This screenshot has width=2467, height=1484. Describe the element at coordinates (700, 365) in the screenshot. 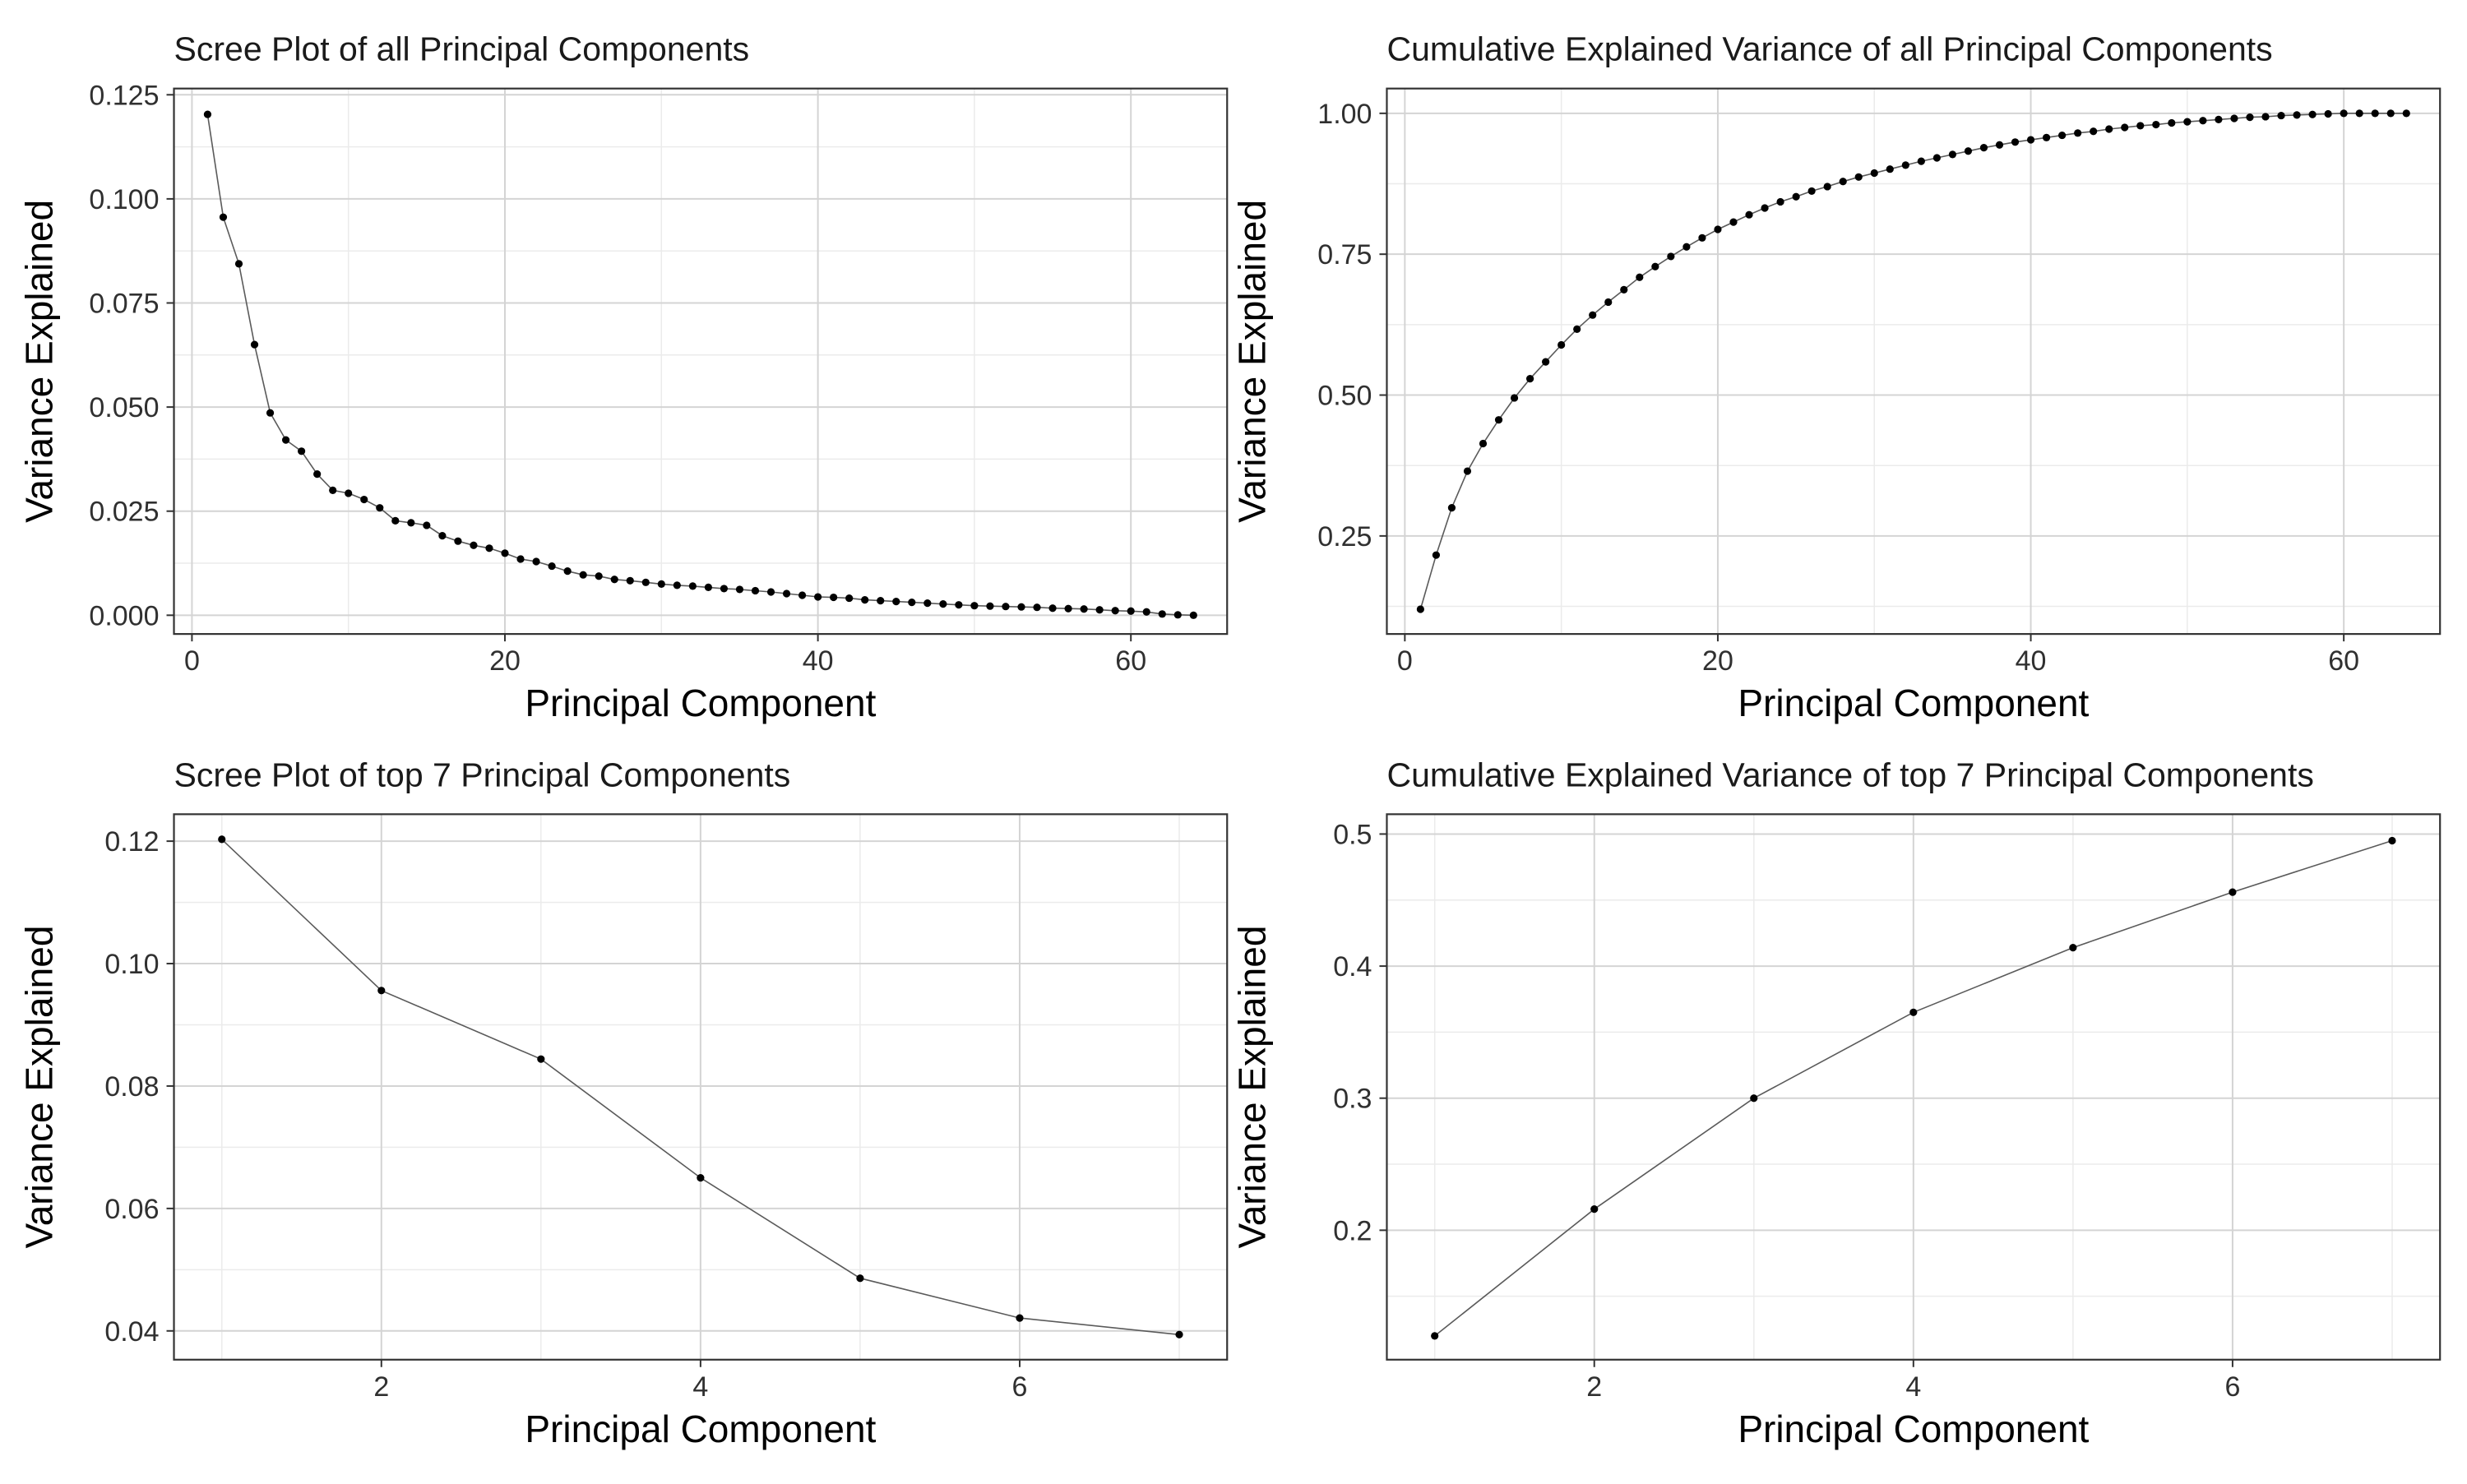

I see `series-line` at that location.